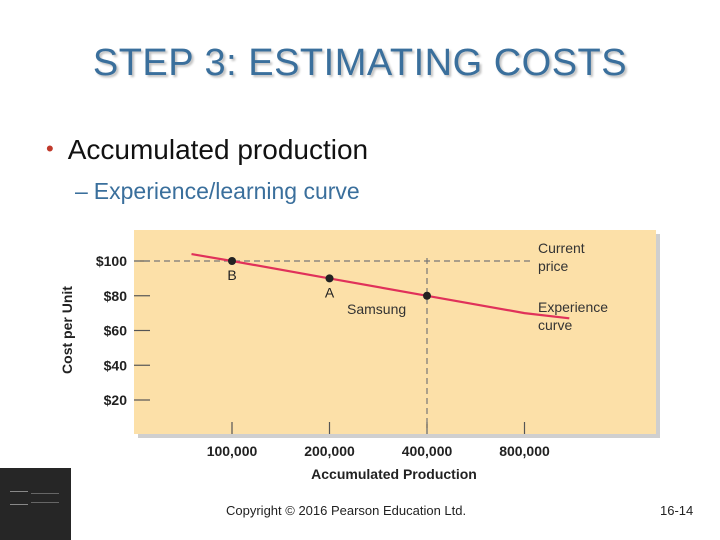 Image resolution: width=720 pixels, height=540 pixels. What do you see at coordinates (380, 286) in the screenshot?
I see `experience-curve-line` at bounding box center [380, 286].